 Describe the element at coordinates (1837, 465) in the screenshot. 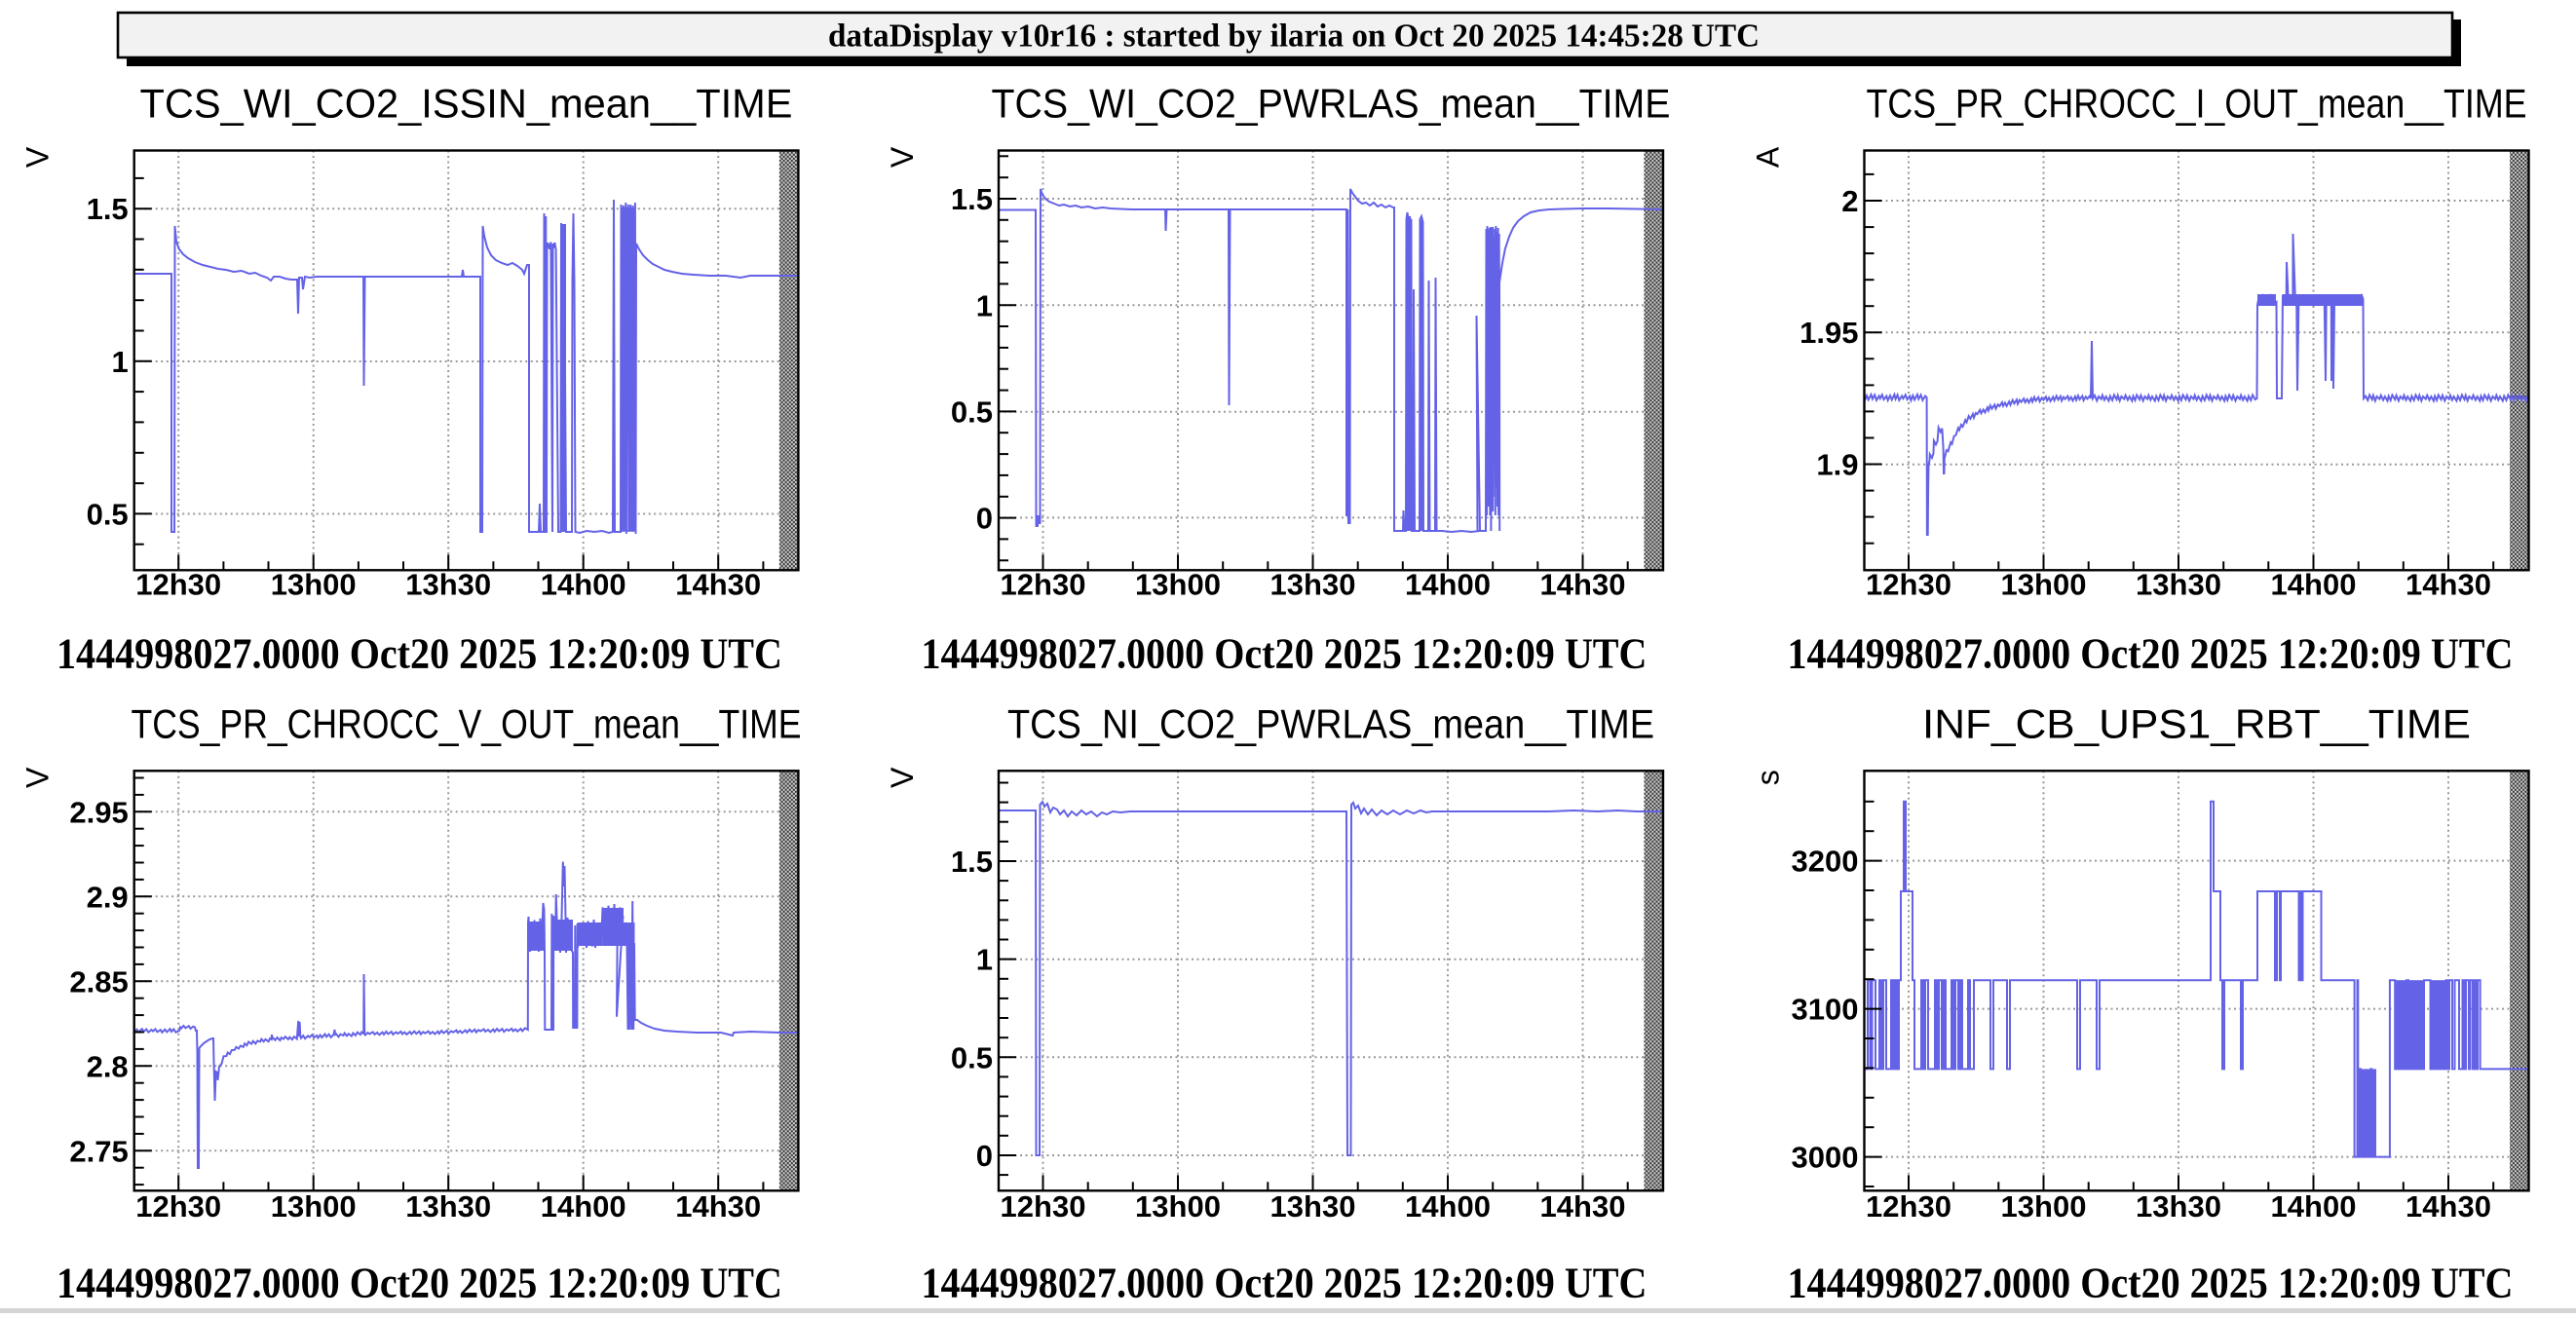

I see `svg-text: 1.9` at that location.